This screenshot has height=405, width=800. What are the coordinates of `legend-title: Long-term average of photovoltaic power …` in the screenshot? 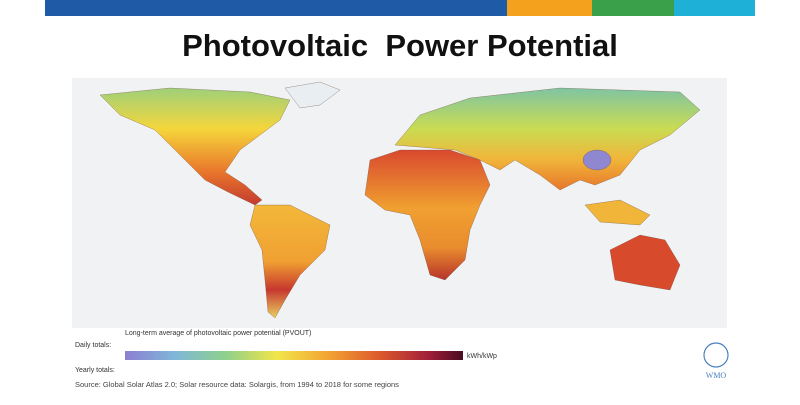 It's located at (218, 333).